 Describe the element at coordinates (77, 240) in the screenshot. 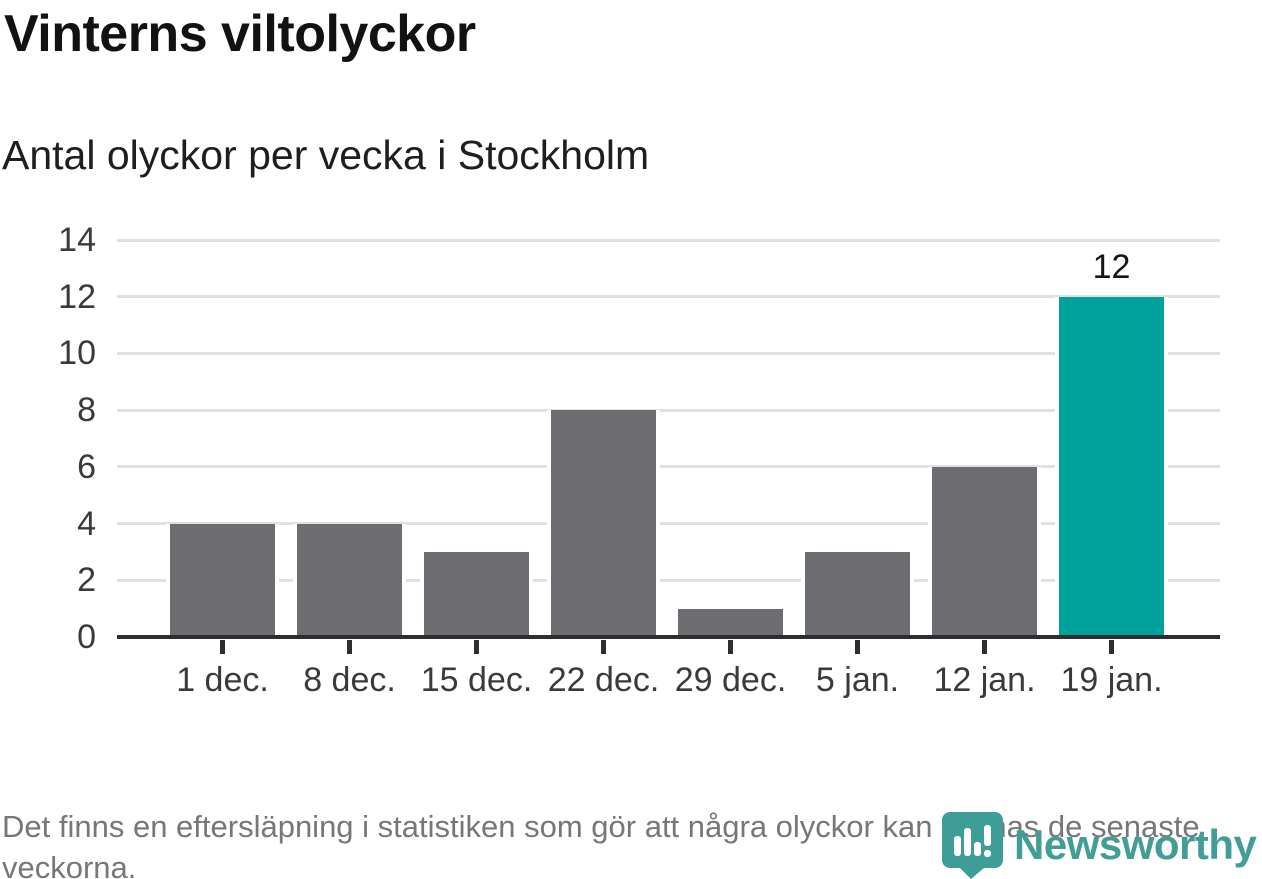

I see `y-tick-label-14: 14` at that location.